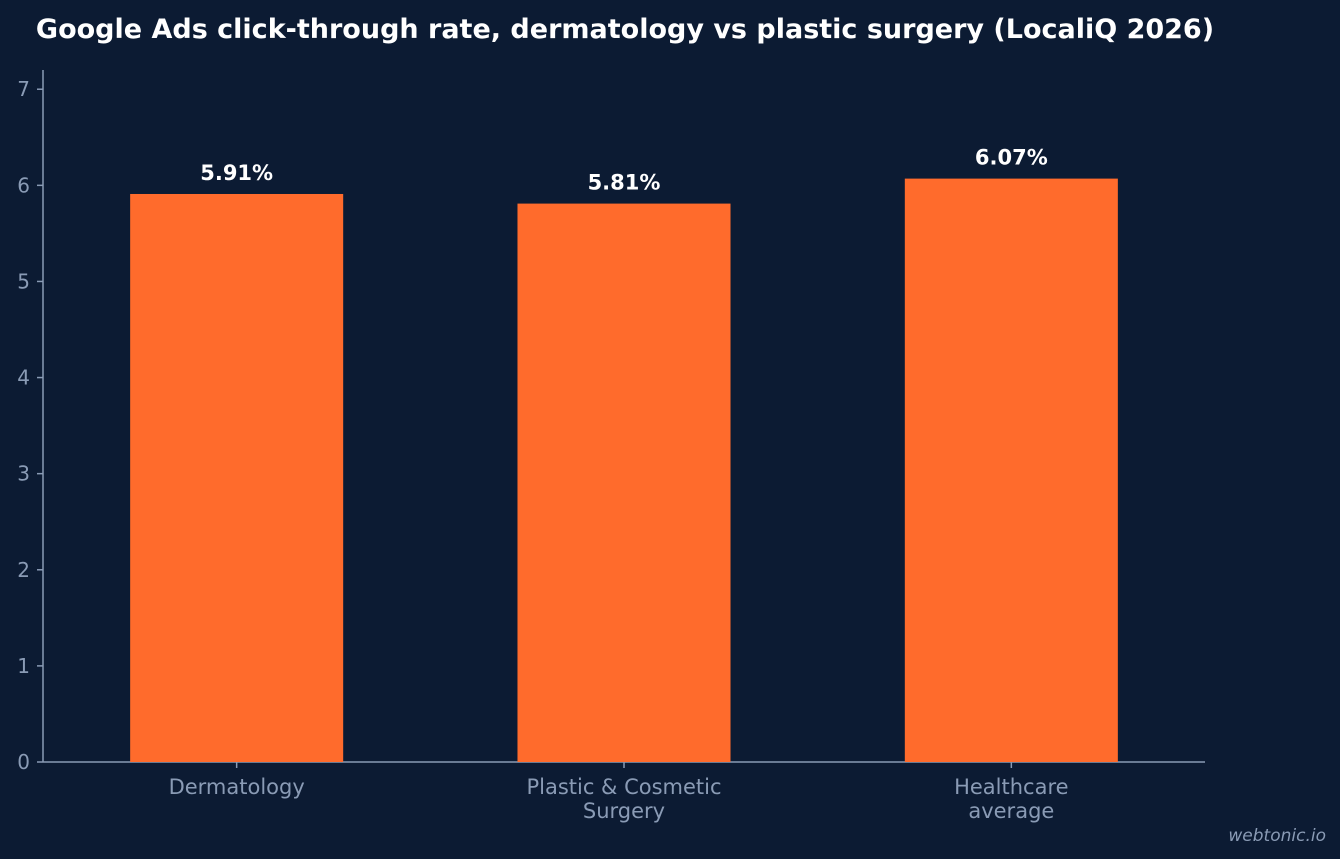 This screenshot has width=1340, height=859. What do you see at coordinates (623, 787) in the screenshot?
I see `x-category-label: Plastic & Cosmetic` at bounding box center [623, 787].